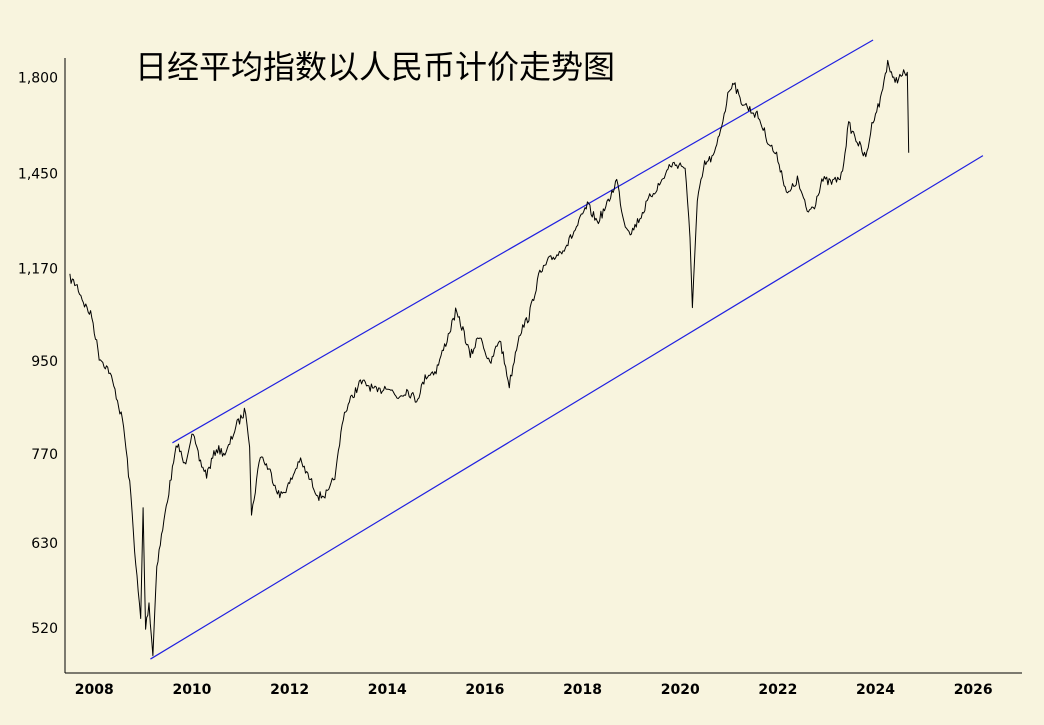 This screenshot has width=1044, height=725. What do you see at coordinates (534, 690) in the screenshot?
I see `x-tick-labels: 2008 2010 2012 2014 2016 2018 2020 2022 2024 2026` at bounding box center [534, 690].